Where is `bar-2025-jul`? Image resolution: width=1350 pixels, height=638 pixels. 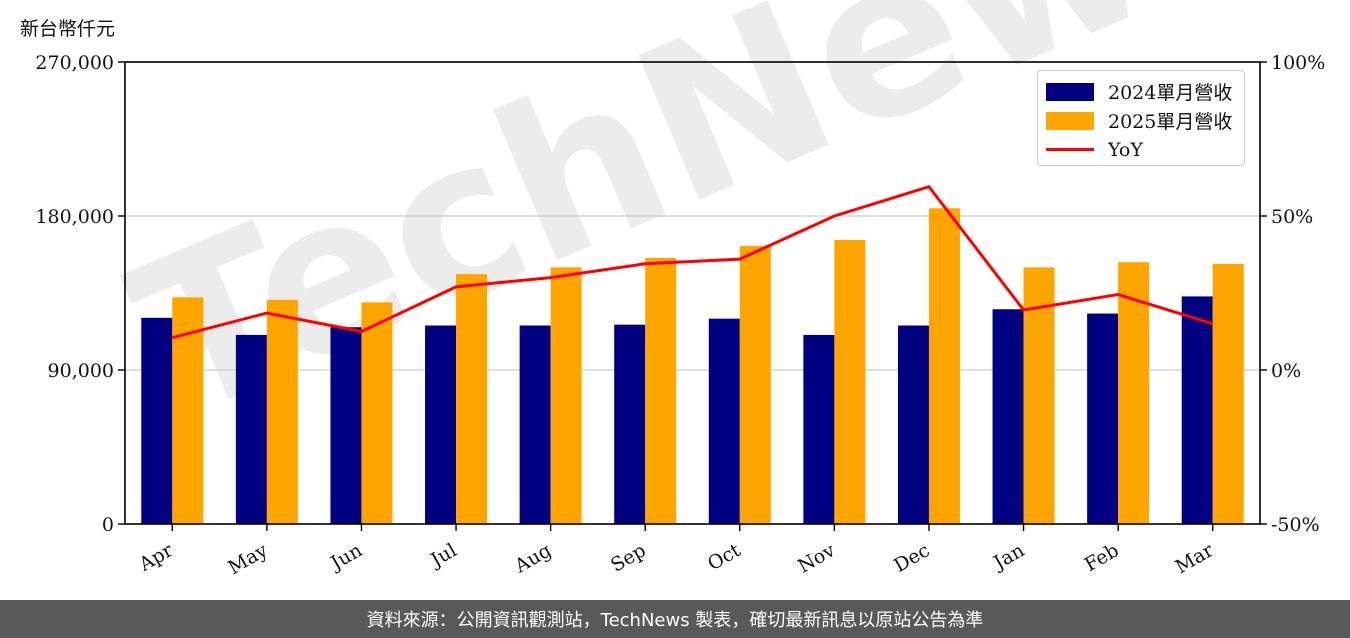
bar-2025-jul is located at coordinates (472, 399).